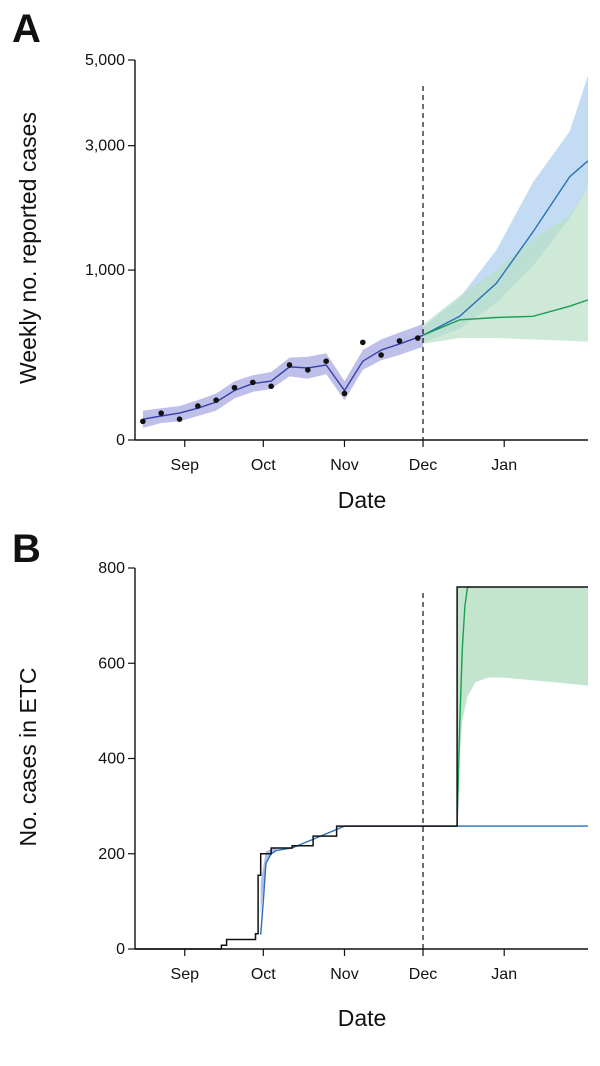 This screenshot has height=1066, width=600. I want to click on panel-a-fit-band, so click(282, 375).